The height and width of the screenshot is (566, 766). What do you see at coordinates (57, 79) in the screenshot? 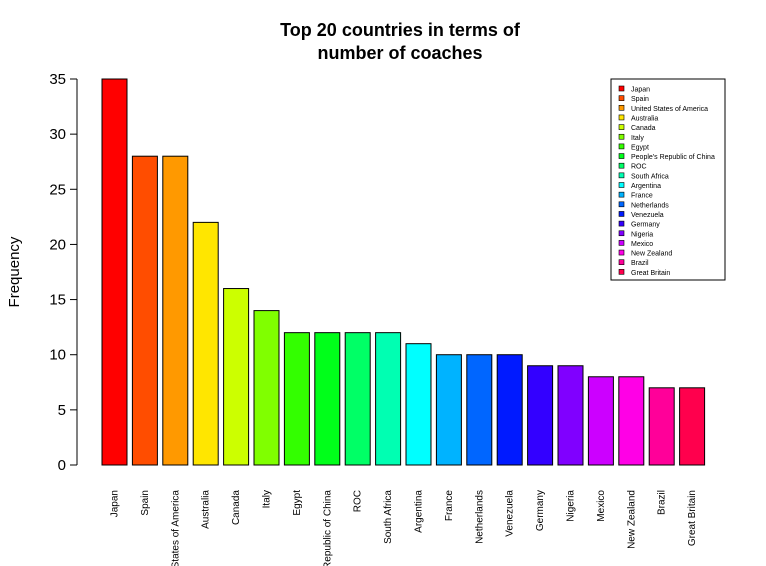
I see `y-tick-label: 35` at bounding box center [57, 79].